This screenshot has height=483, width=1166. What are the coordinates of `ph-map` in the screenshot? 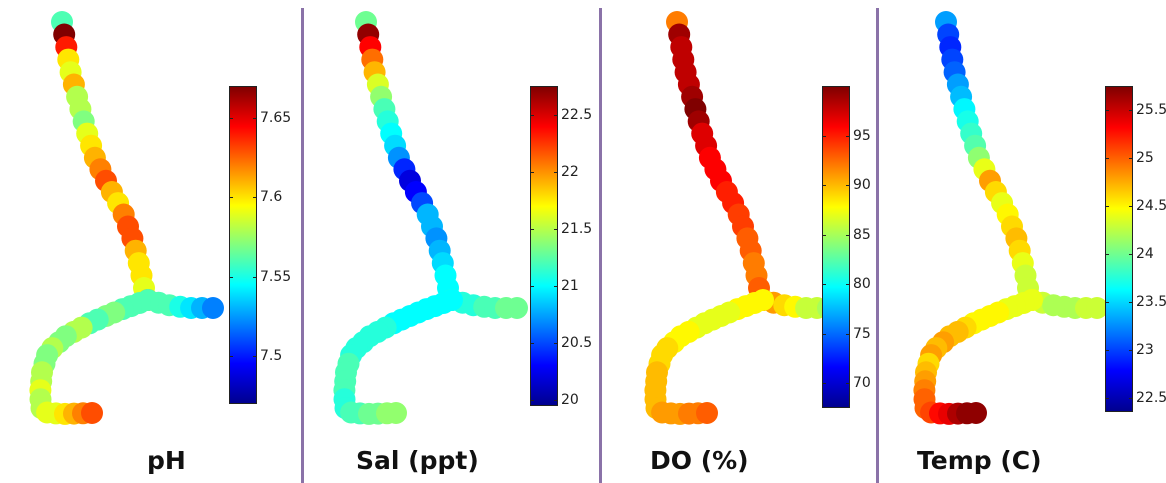 It's located at (126, 218).